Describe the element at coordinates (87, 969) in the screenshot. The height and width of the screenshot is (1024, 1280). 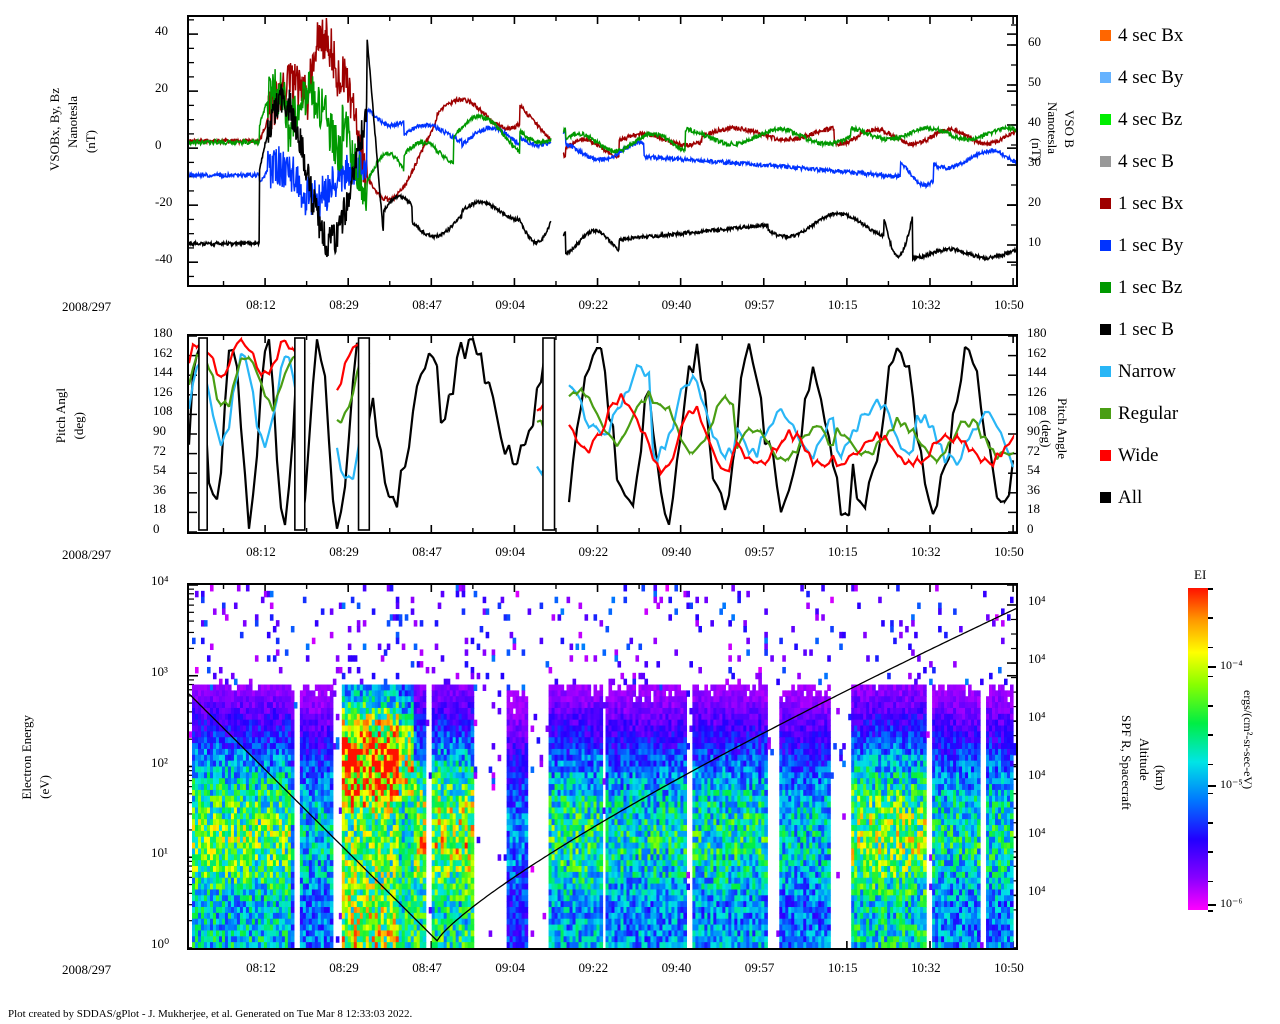
I see `panel3-date-label: 2008/297` at that location.